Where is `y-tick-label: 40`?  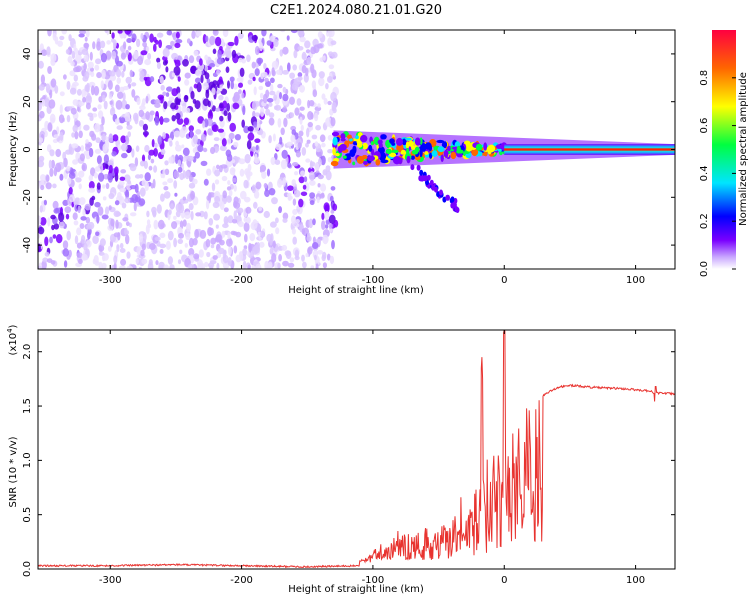 y-tick-label: 40 is located at coordinates (27, 54).